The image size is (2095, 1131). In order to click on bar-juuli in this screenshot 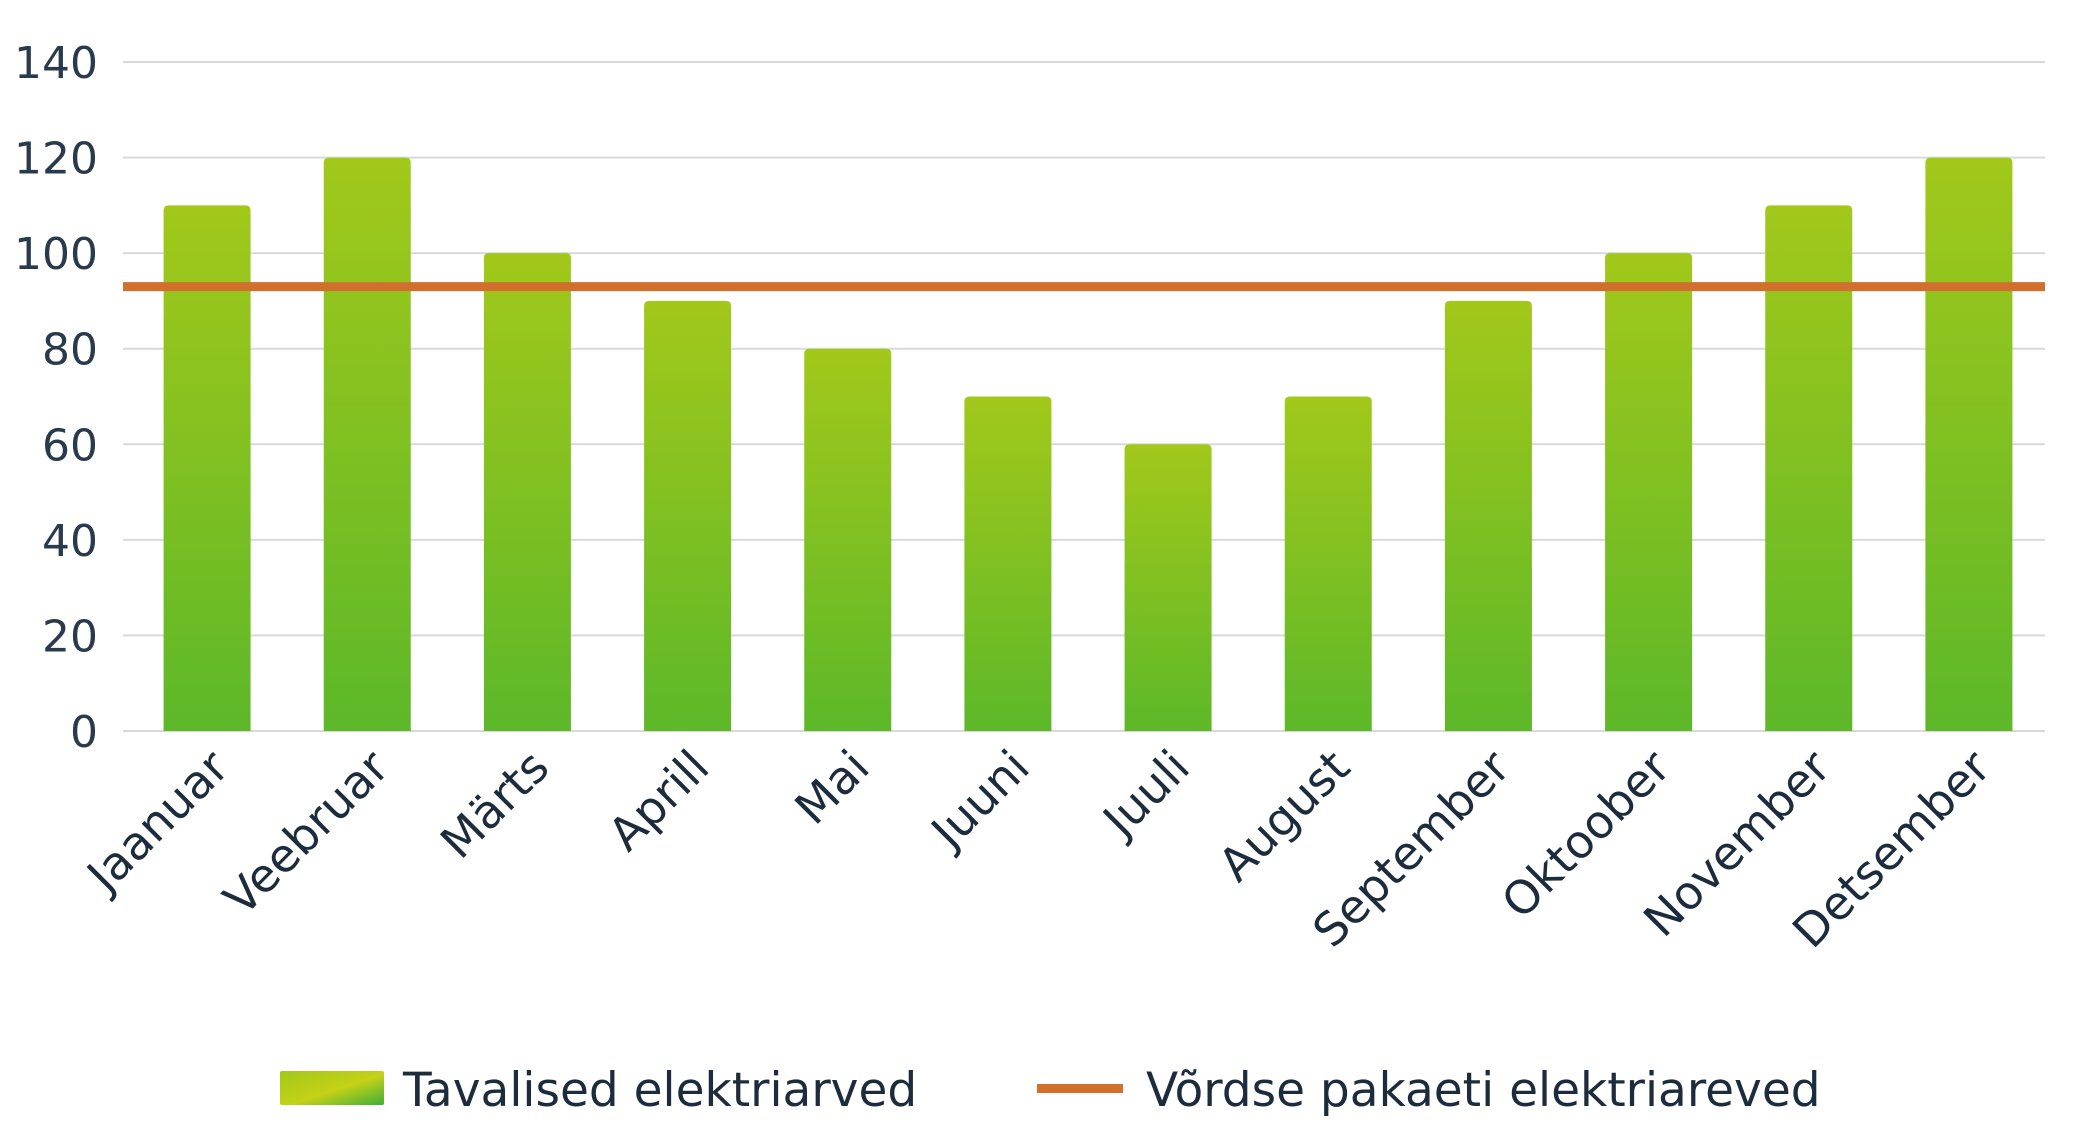, I will do `click(1168, 587)`.